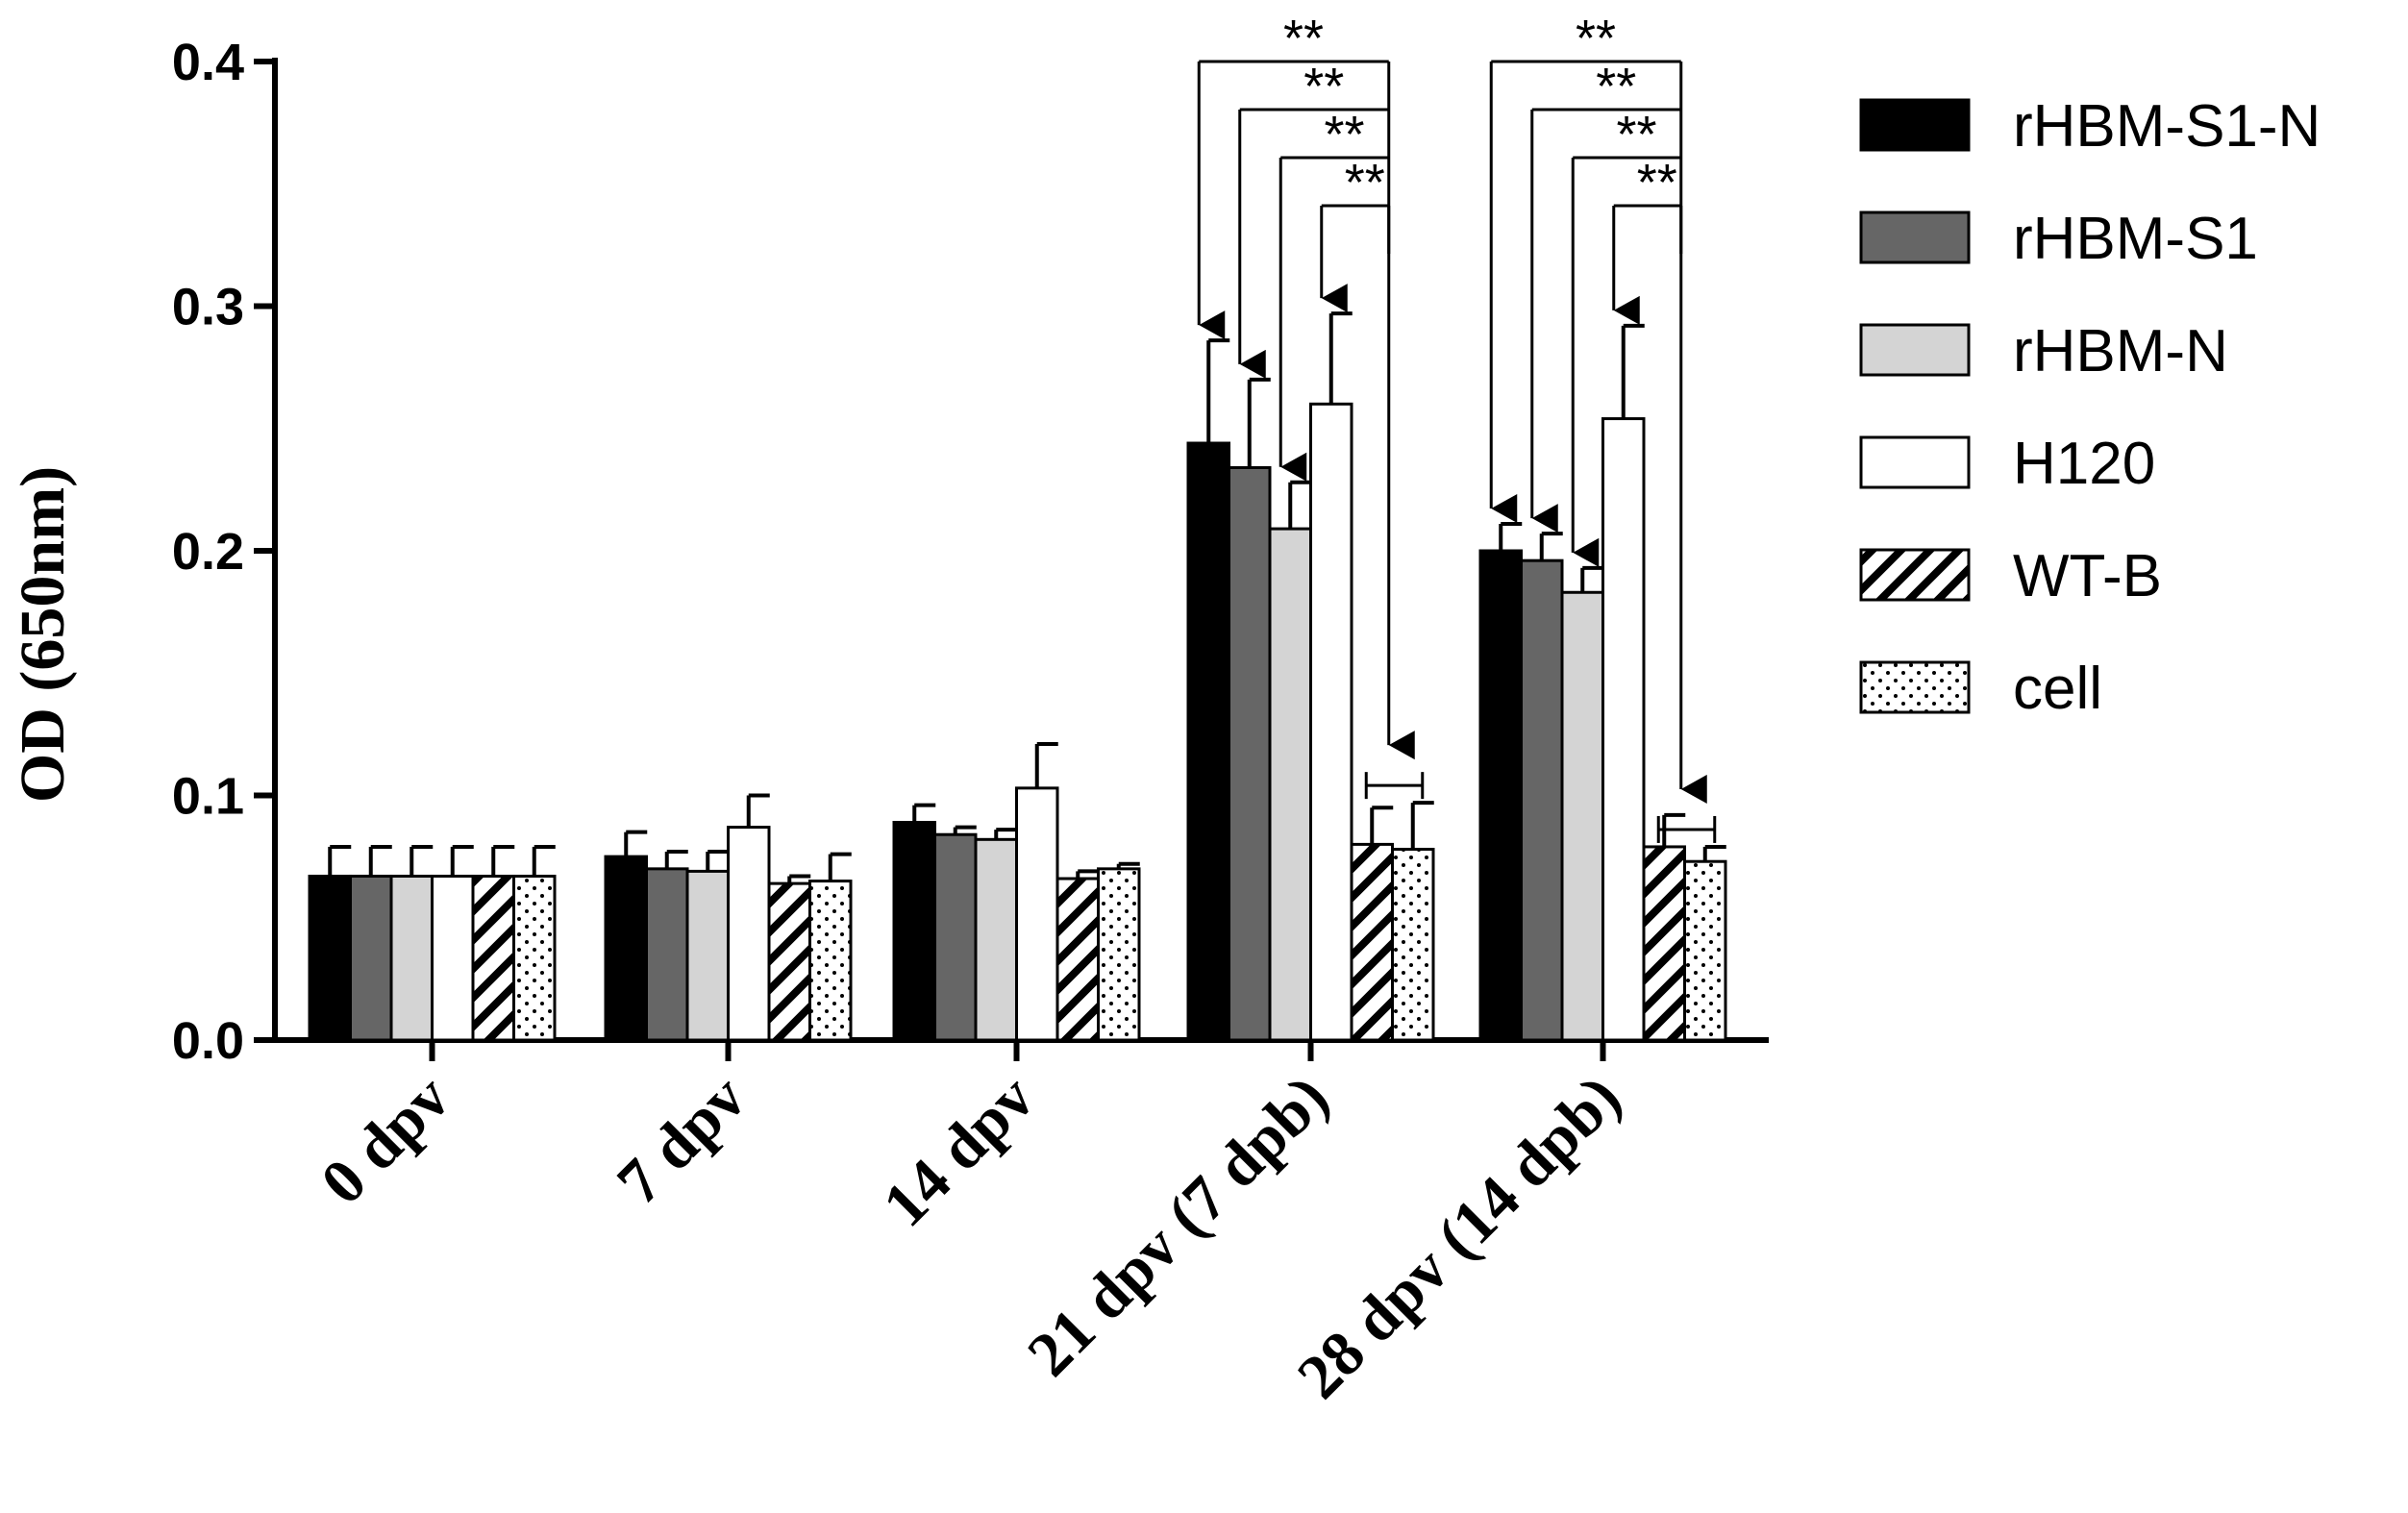  Describe the element at coordinates (208, 797) in the screenshot. I see `y-tick-label: 0.1` at that location.